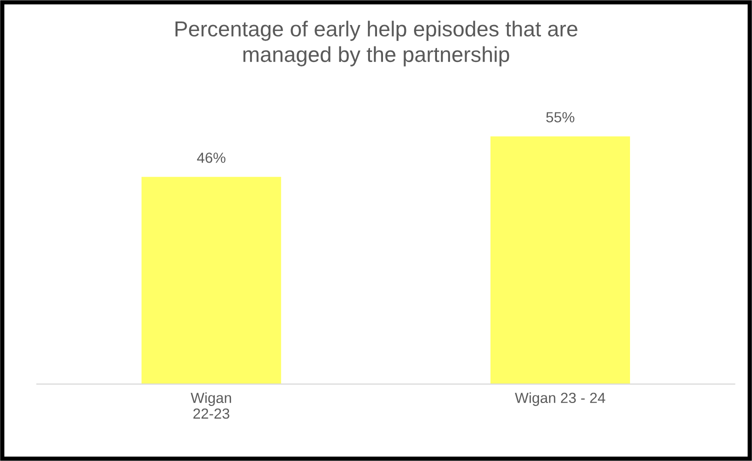 This screenshot has width=752, height=461. Describe the element at coordinates (560, 399) in the screenshot. I see `x-tick-label: Wigan 23 - 24` at that location.